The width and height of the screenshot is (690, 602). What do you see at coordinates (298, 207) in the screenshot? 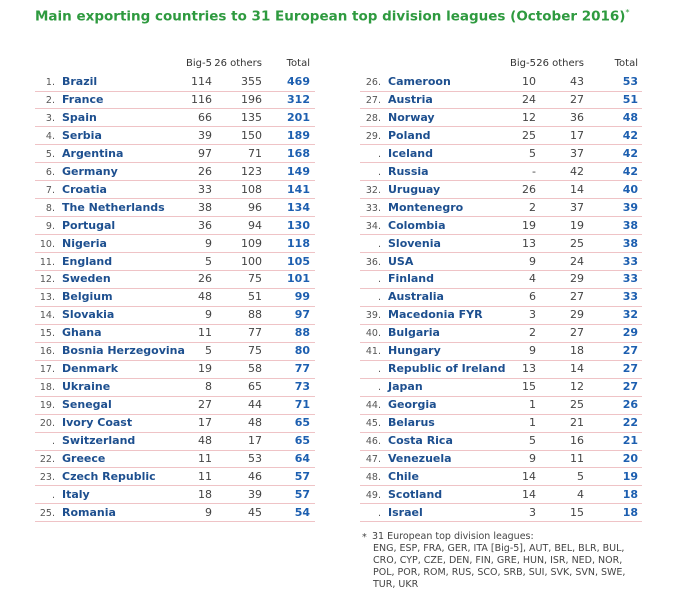
I see `cell: 134` at bounding box center [298, 207].